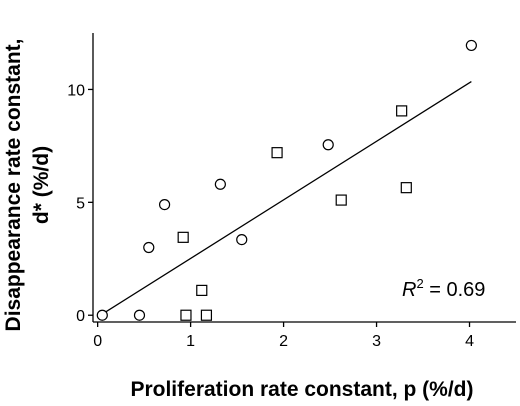 This screenshot has width=520, height=406. Describe the element at coordinates (376, 341) in the screenshot. I see `x-tick-label: 3` at that location.